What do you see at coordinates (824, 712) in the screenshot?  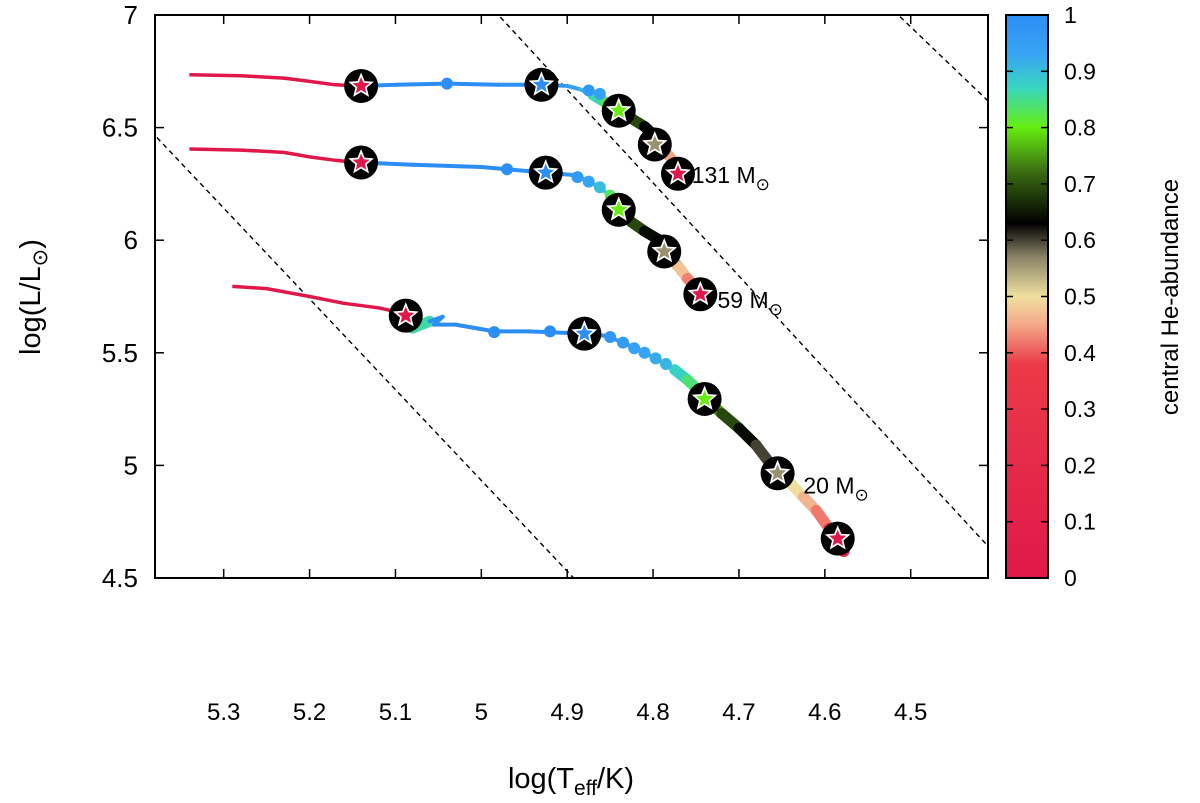 I see `x-tick-label: 4.6` at bounding box center [824, 712].